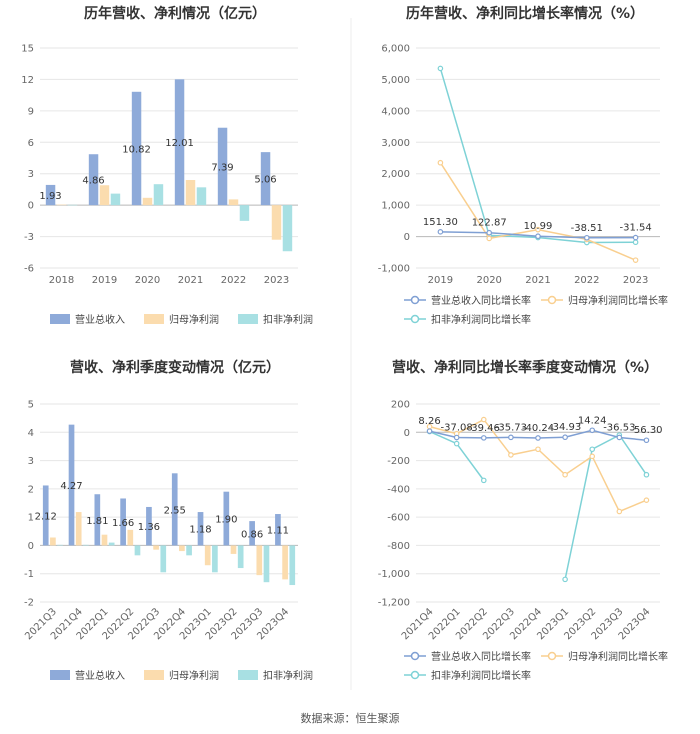 This screenshot has height=734, width=700. Describe the element at coordinates (394, 603) in the screenshot. I see `y-tick-label: -1,200` at that location.